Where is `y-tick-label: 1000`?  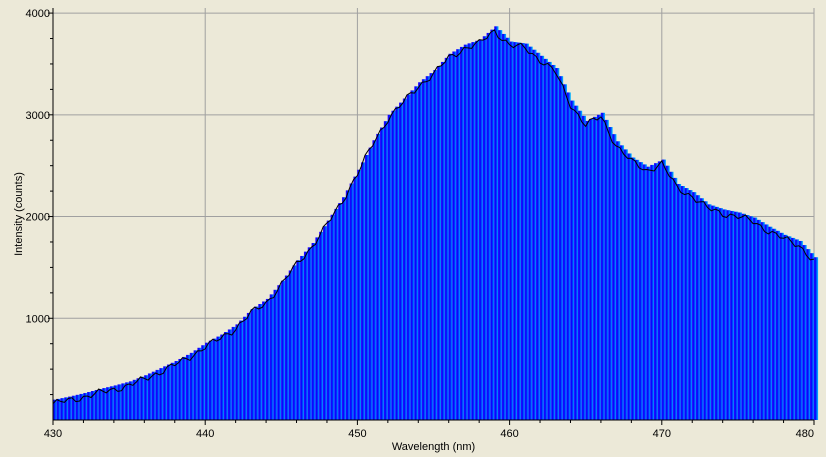 y-tick-label: 1000 is located at coordinates (38, 319).